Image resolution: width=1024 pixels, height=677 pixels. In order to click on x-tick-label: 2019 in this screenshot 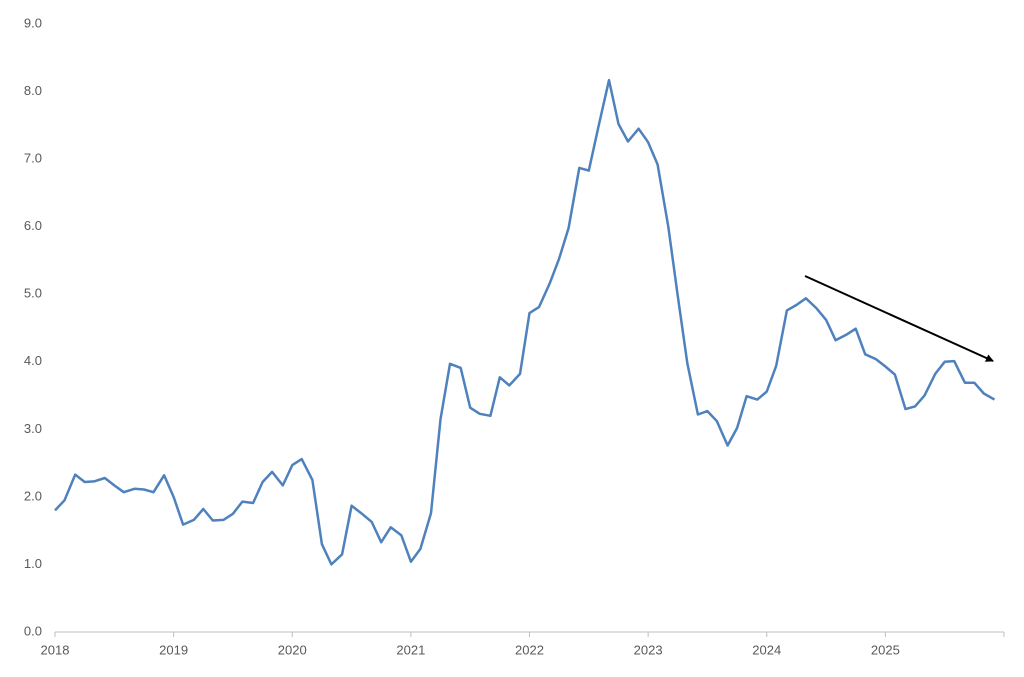, I will do `click(173, 649)`.